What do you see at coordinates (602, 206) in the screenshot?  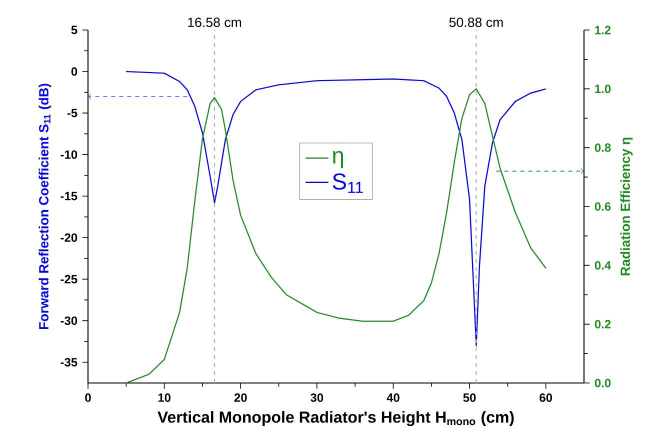 I see `y2-tick-label: 0.6` at bounding box center [602, 206].